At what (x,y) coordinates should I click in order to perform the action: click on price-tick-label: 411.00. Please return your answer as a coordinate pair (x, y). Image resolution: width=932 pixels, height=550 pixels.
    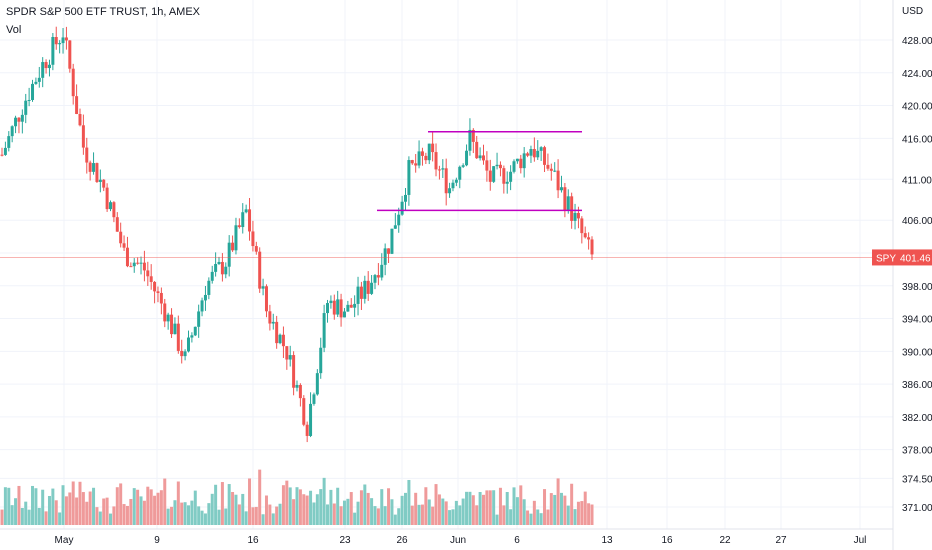
    Looking at the image, I should click on (917, 180).